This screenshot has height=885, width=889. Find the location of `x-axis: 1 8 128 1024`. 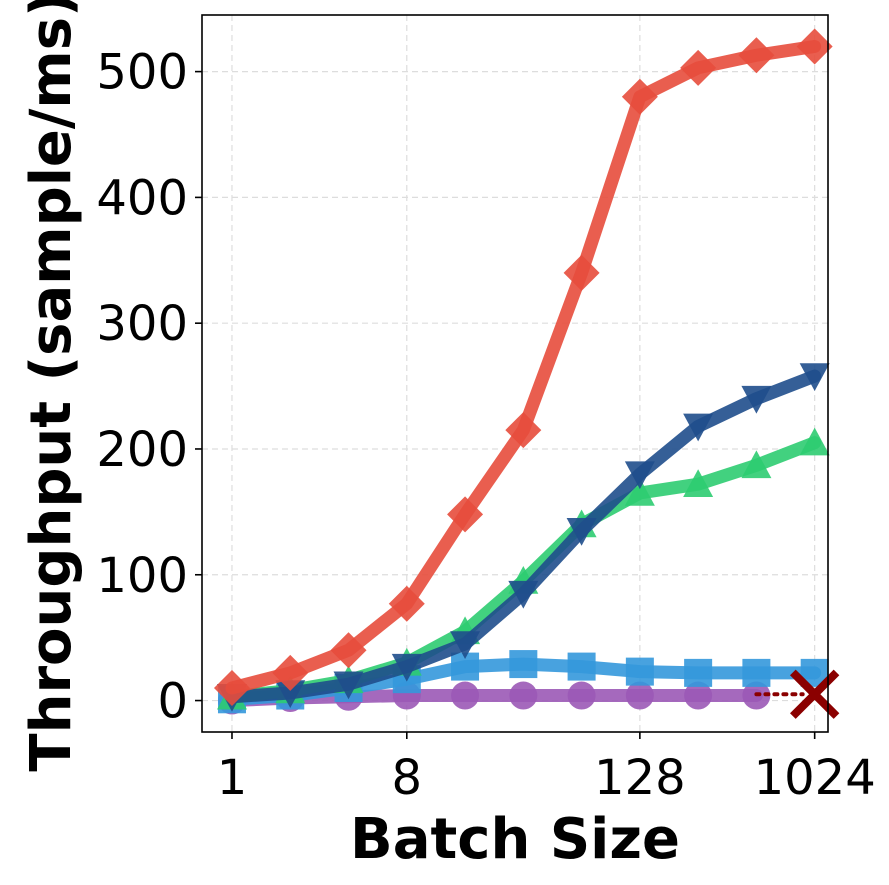

x-axis: 1 8 128 1024 is located at coordinates (546, 769).